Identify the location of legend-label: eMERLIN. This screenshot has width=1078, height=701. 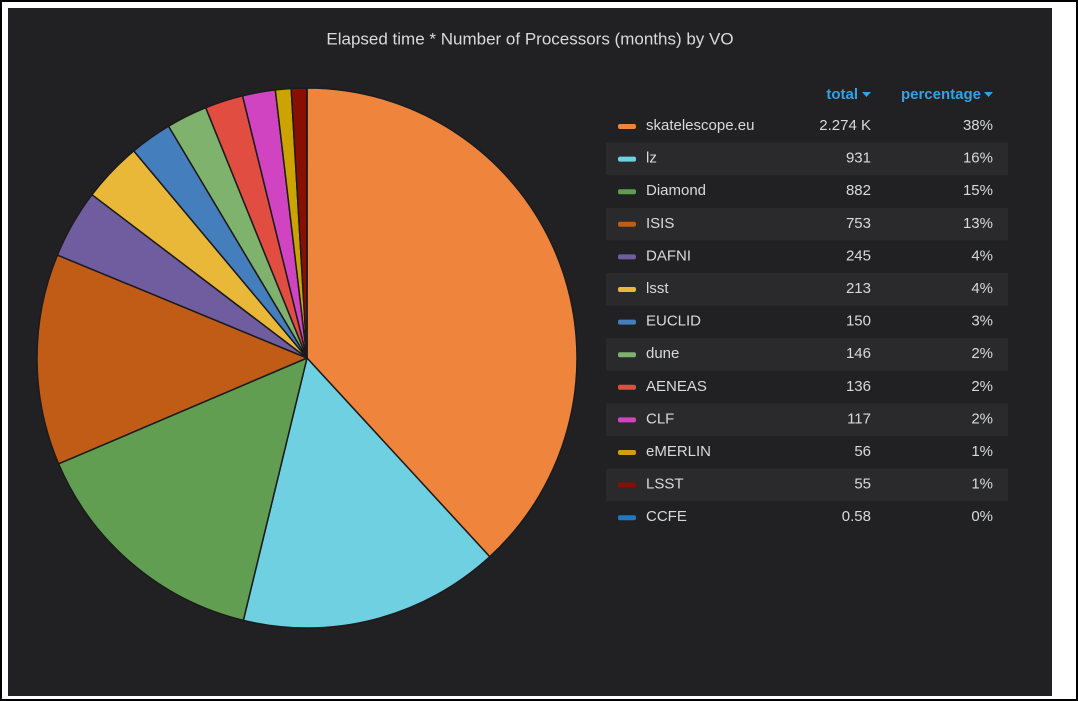
(678, 451).